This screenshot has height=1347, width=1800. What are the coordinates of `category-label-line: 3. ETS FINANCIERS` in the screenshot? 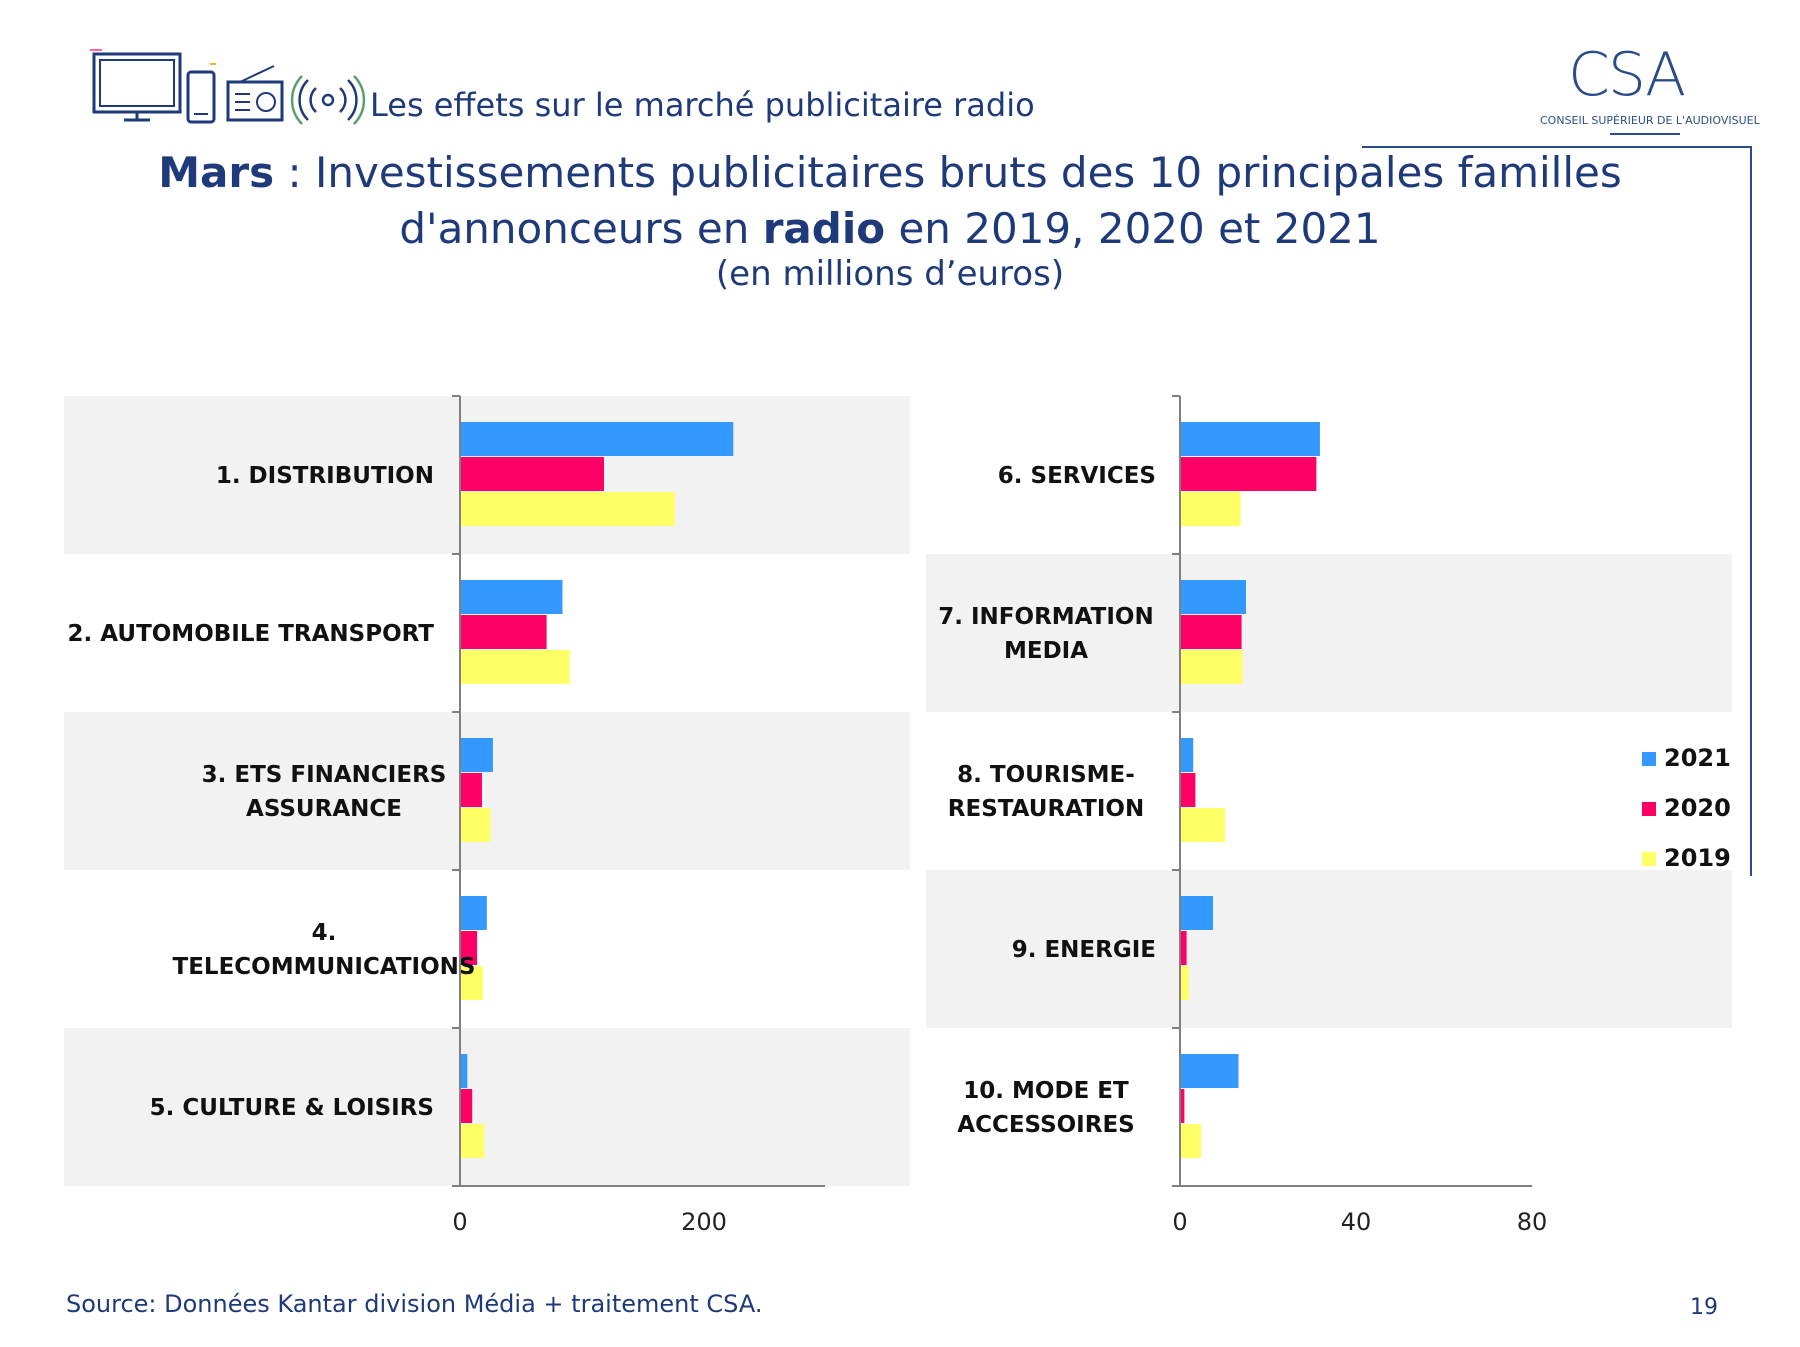 It's located at (324, 775).